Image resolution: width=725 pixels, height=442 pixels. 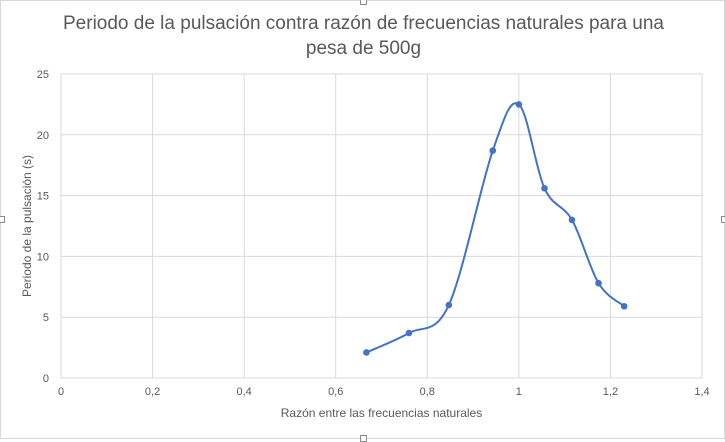 I want to click on x-tick-label: 0,8, so click(x=427, y=392).